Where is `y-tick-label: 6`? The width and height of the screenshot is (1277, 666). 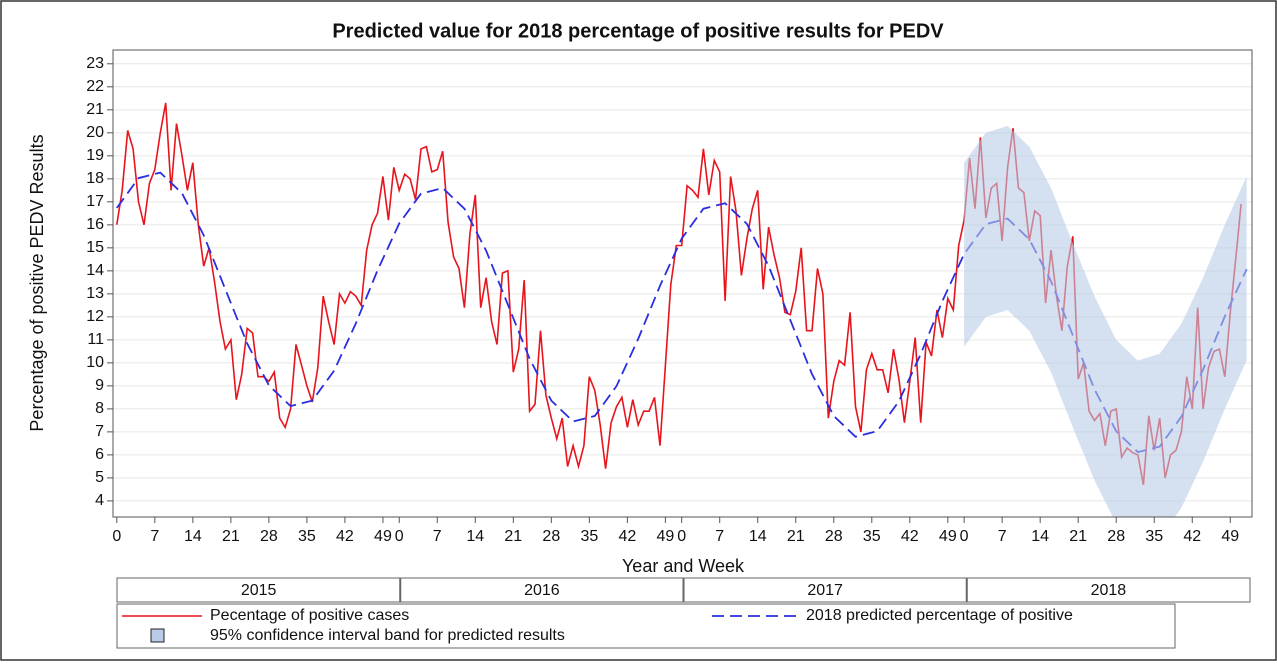 y-tick-label: 6 is located at coordinates (99, 454).